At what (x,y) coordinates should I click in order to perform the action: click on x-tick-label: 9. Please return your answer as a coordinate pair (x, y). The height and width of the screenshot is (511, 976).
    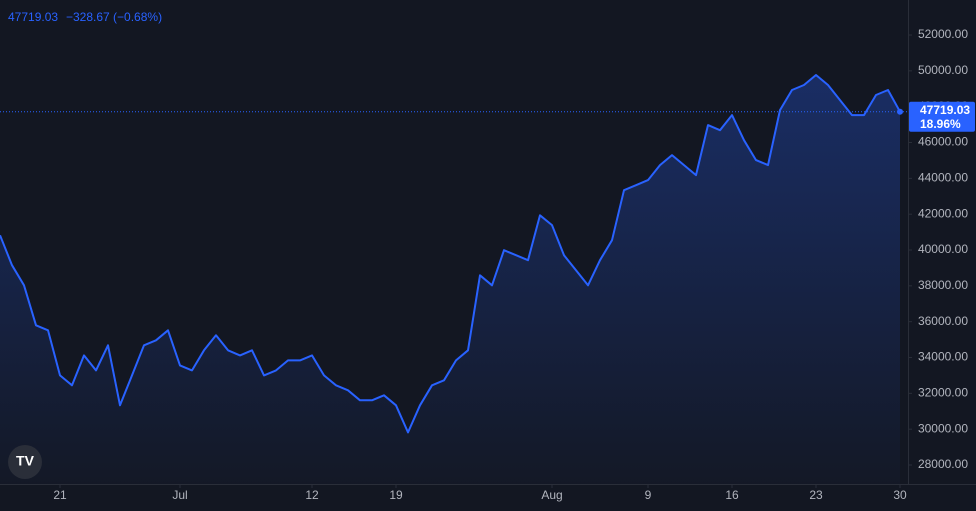
    Looking at the image, I should click on (648, 495).